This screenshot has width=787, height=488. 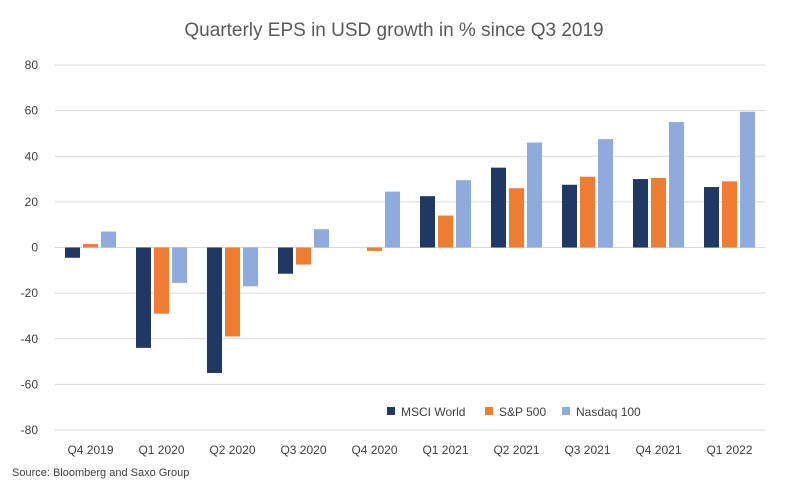 I want to click on bar-msci-world-q1-2021, so click(x=427, y=222).